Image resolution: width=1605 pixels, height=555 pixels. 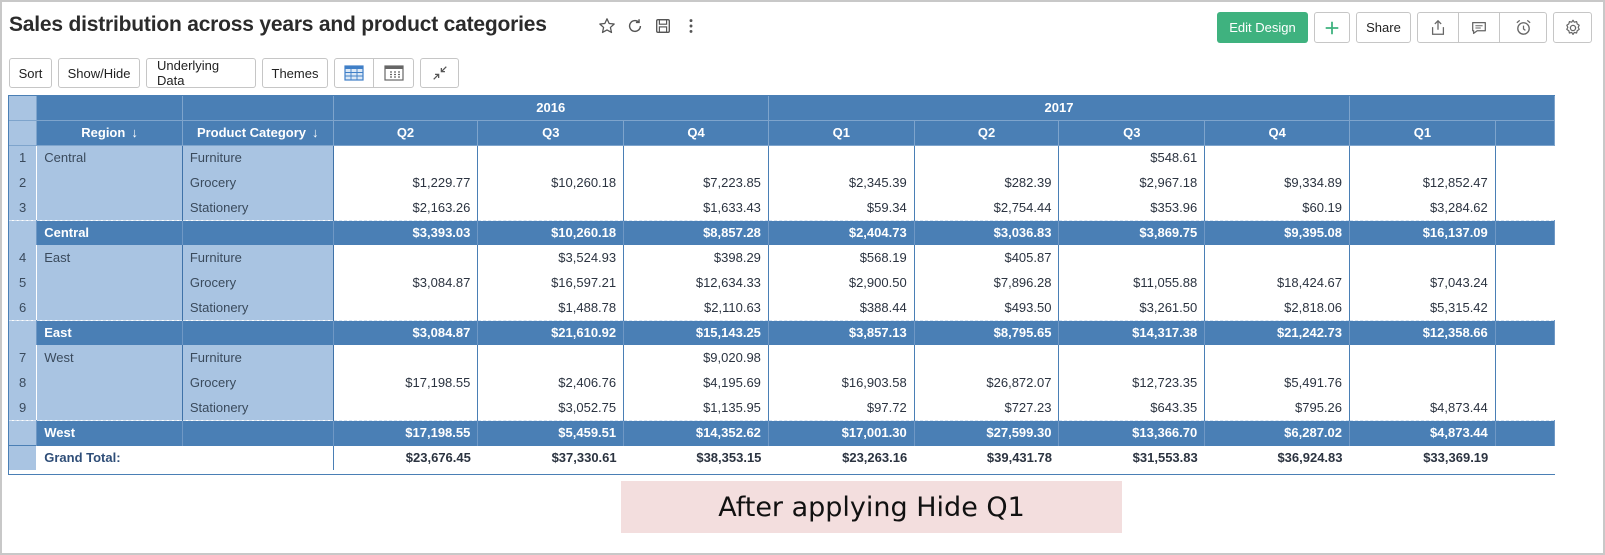 What do you see at coordinates (258, 133) in the screenshot?
I see `product-category-header: Product Category ↓` at bounding box center [258, 133].